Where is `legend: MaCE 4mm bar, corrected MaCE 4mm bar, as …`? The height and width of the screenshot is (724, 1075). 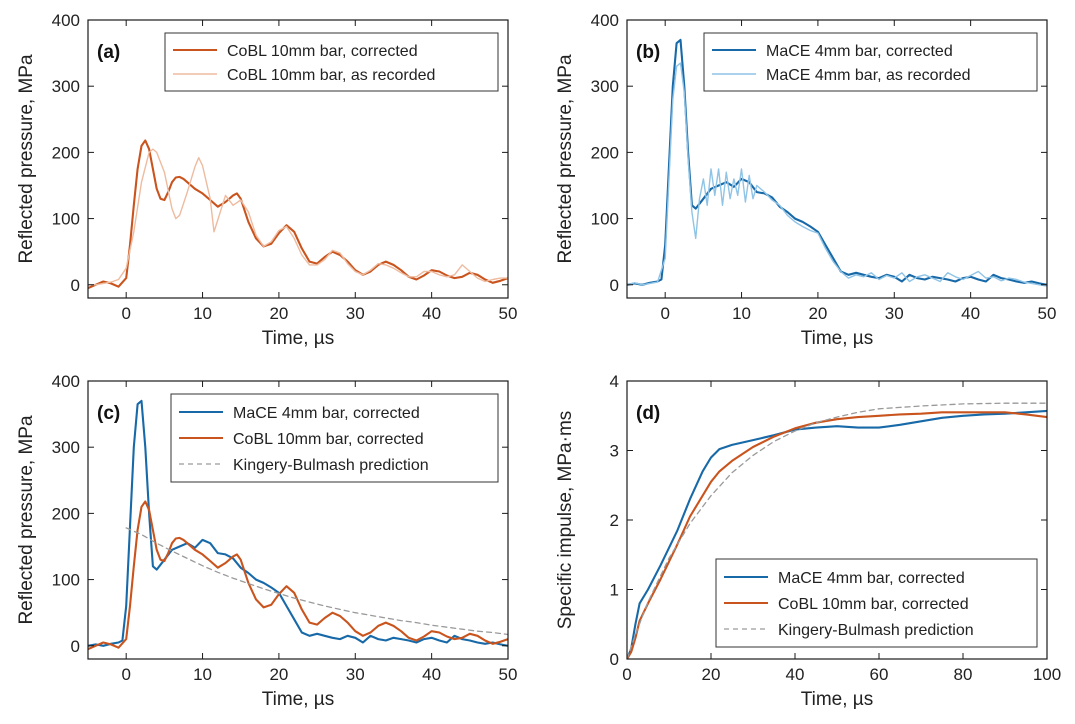 legend: MaCE 4mm bar, corrected MaCE 4mm bar, as … is located at coordinates (870, 62).